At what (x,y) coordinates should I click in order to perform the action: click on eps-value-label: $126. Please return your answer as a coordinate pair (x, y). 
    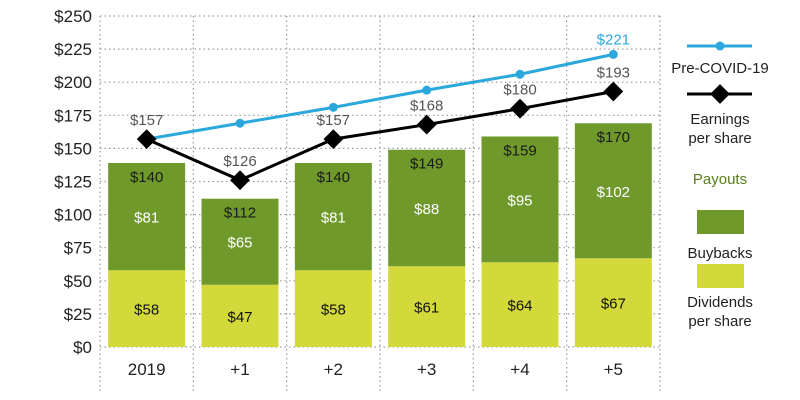
    Looking at the image, I should click on (239, 161).